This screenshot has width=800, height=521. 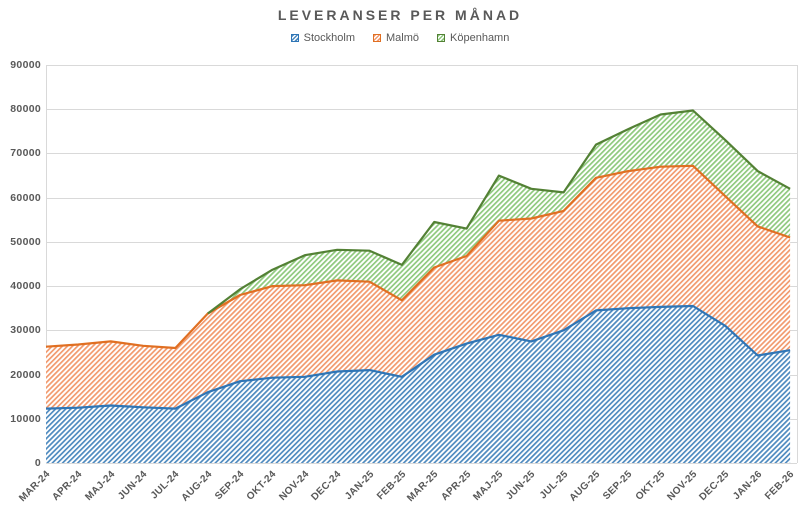 I want to click on y-axis-tick-label: 60000, so click(x=25, y=197).